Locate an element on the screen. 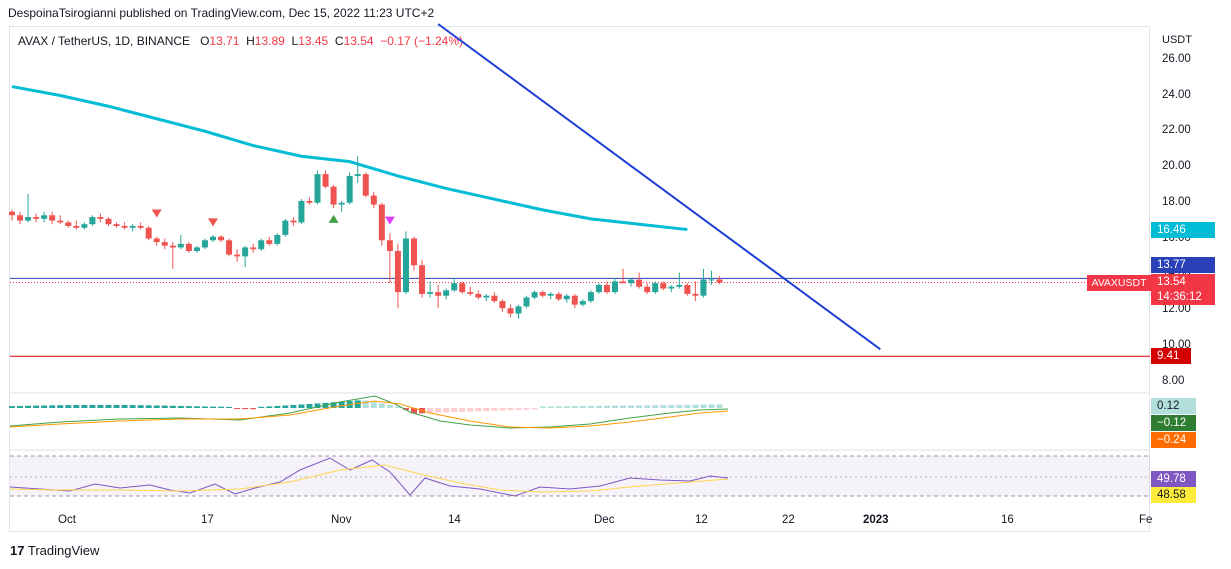 Image resolution: width=1231 pixels, height=569 pixels. support-level-badge: 9.41 is located at coordinates (1171, 356).